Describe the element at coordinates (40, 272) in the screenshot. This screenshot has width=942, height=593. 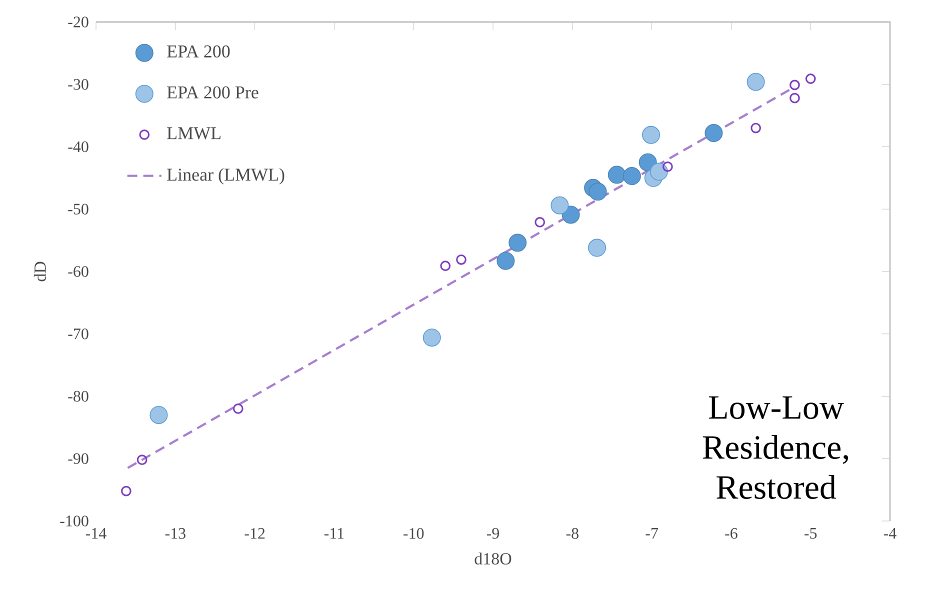
I see `y-axis-title: dD` at that location.